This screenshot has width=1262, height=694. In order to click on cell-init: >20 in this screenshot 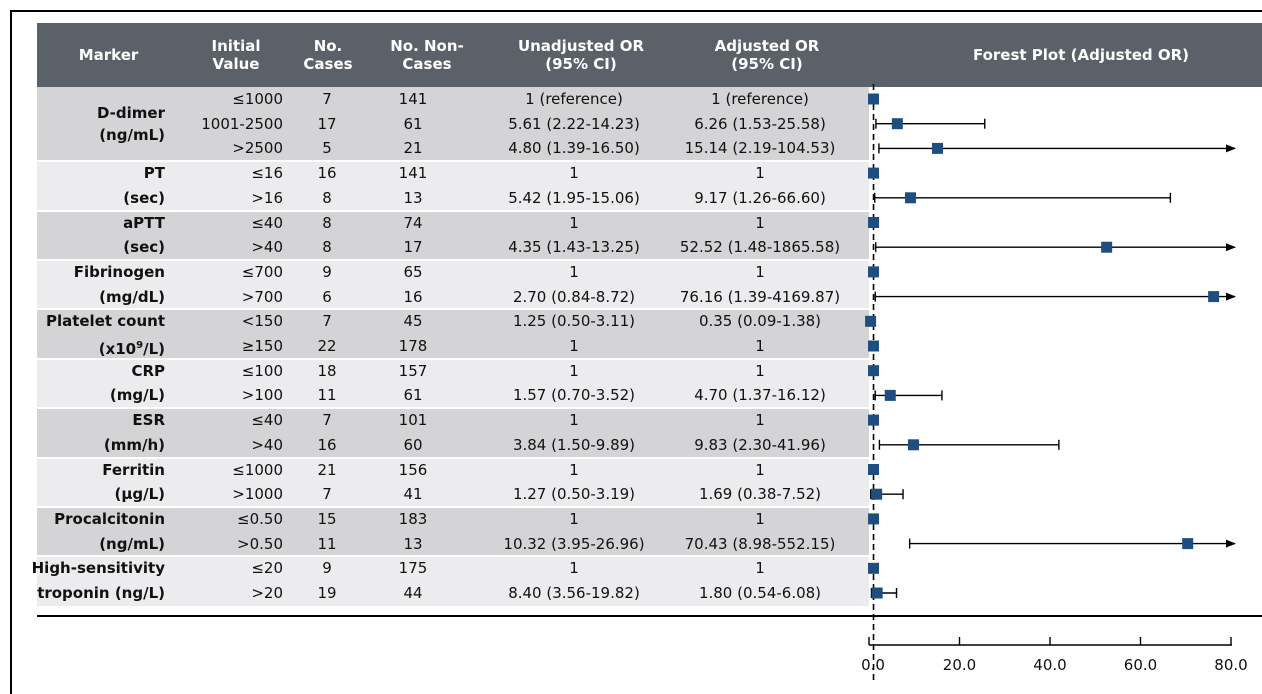, I will do `click(267, 593)`.